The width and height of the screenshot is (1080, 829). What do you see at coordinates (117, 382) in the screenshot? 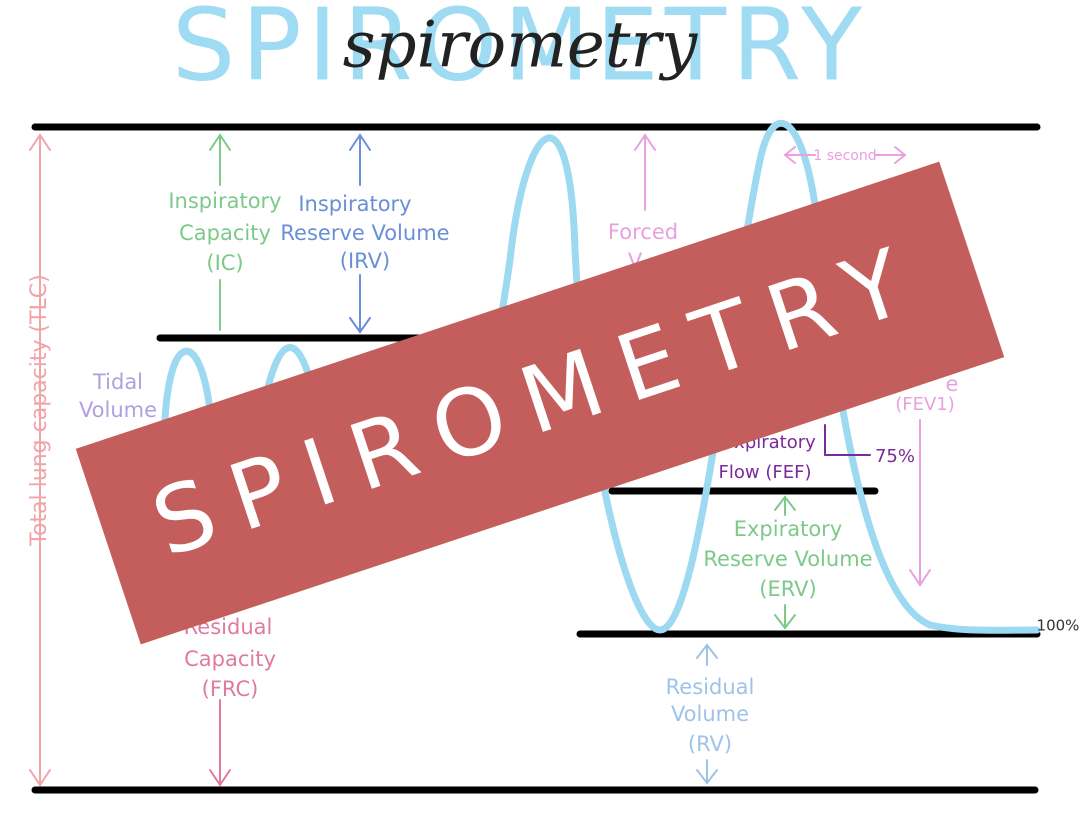
I see `label: Tidal` at bounding box center [117, 382].